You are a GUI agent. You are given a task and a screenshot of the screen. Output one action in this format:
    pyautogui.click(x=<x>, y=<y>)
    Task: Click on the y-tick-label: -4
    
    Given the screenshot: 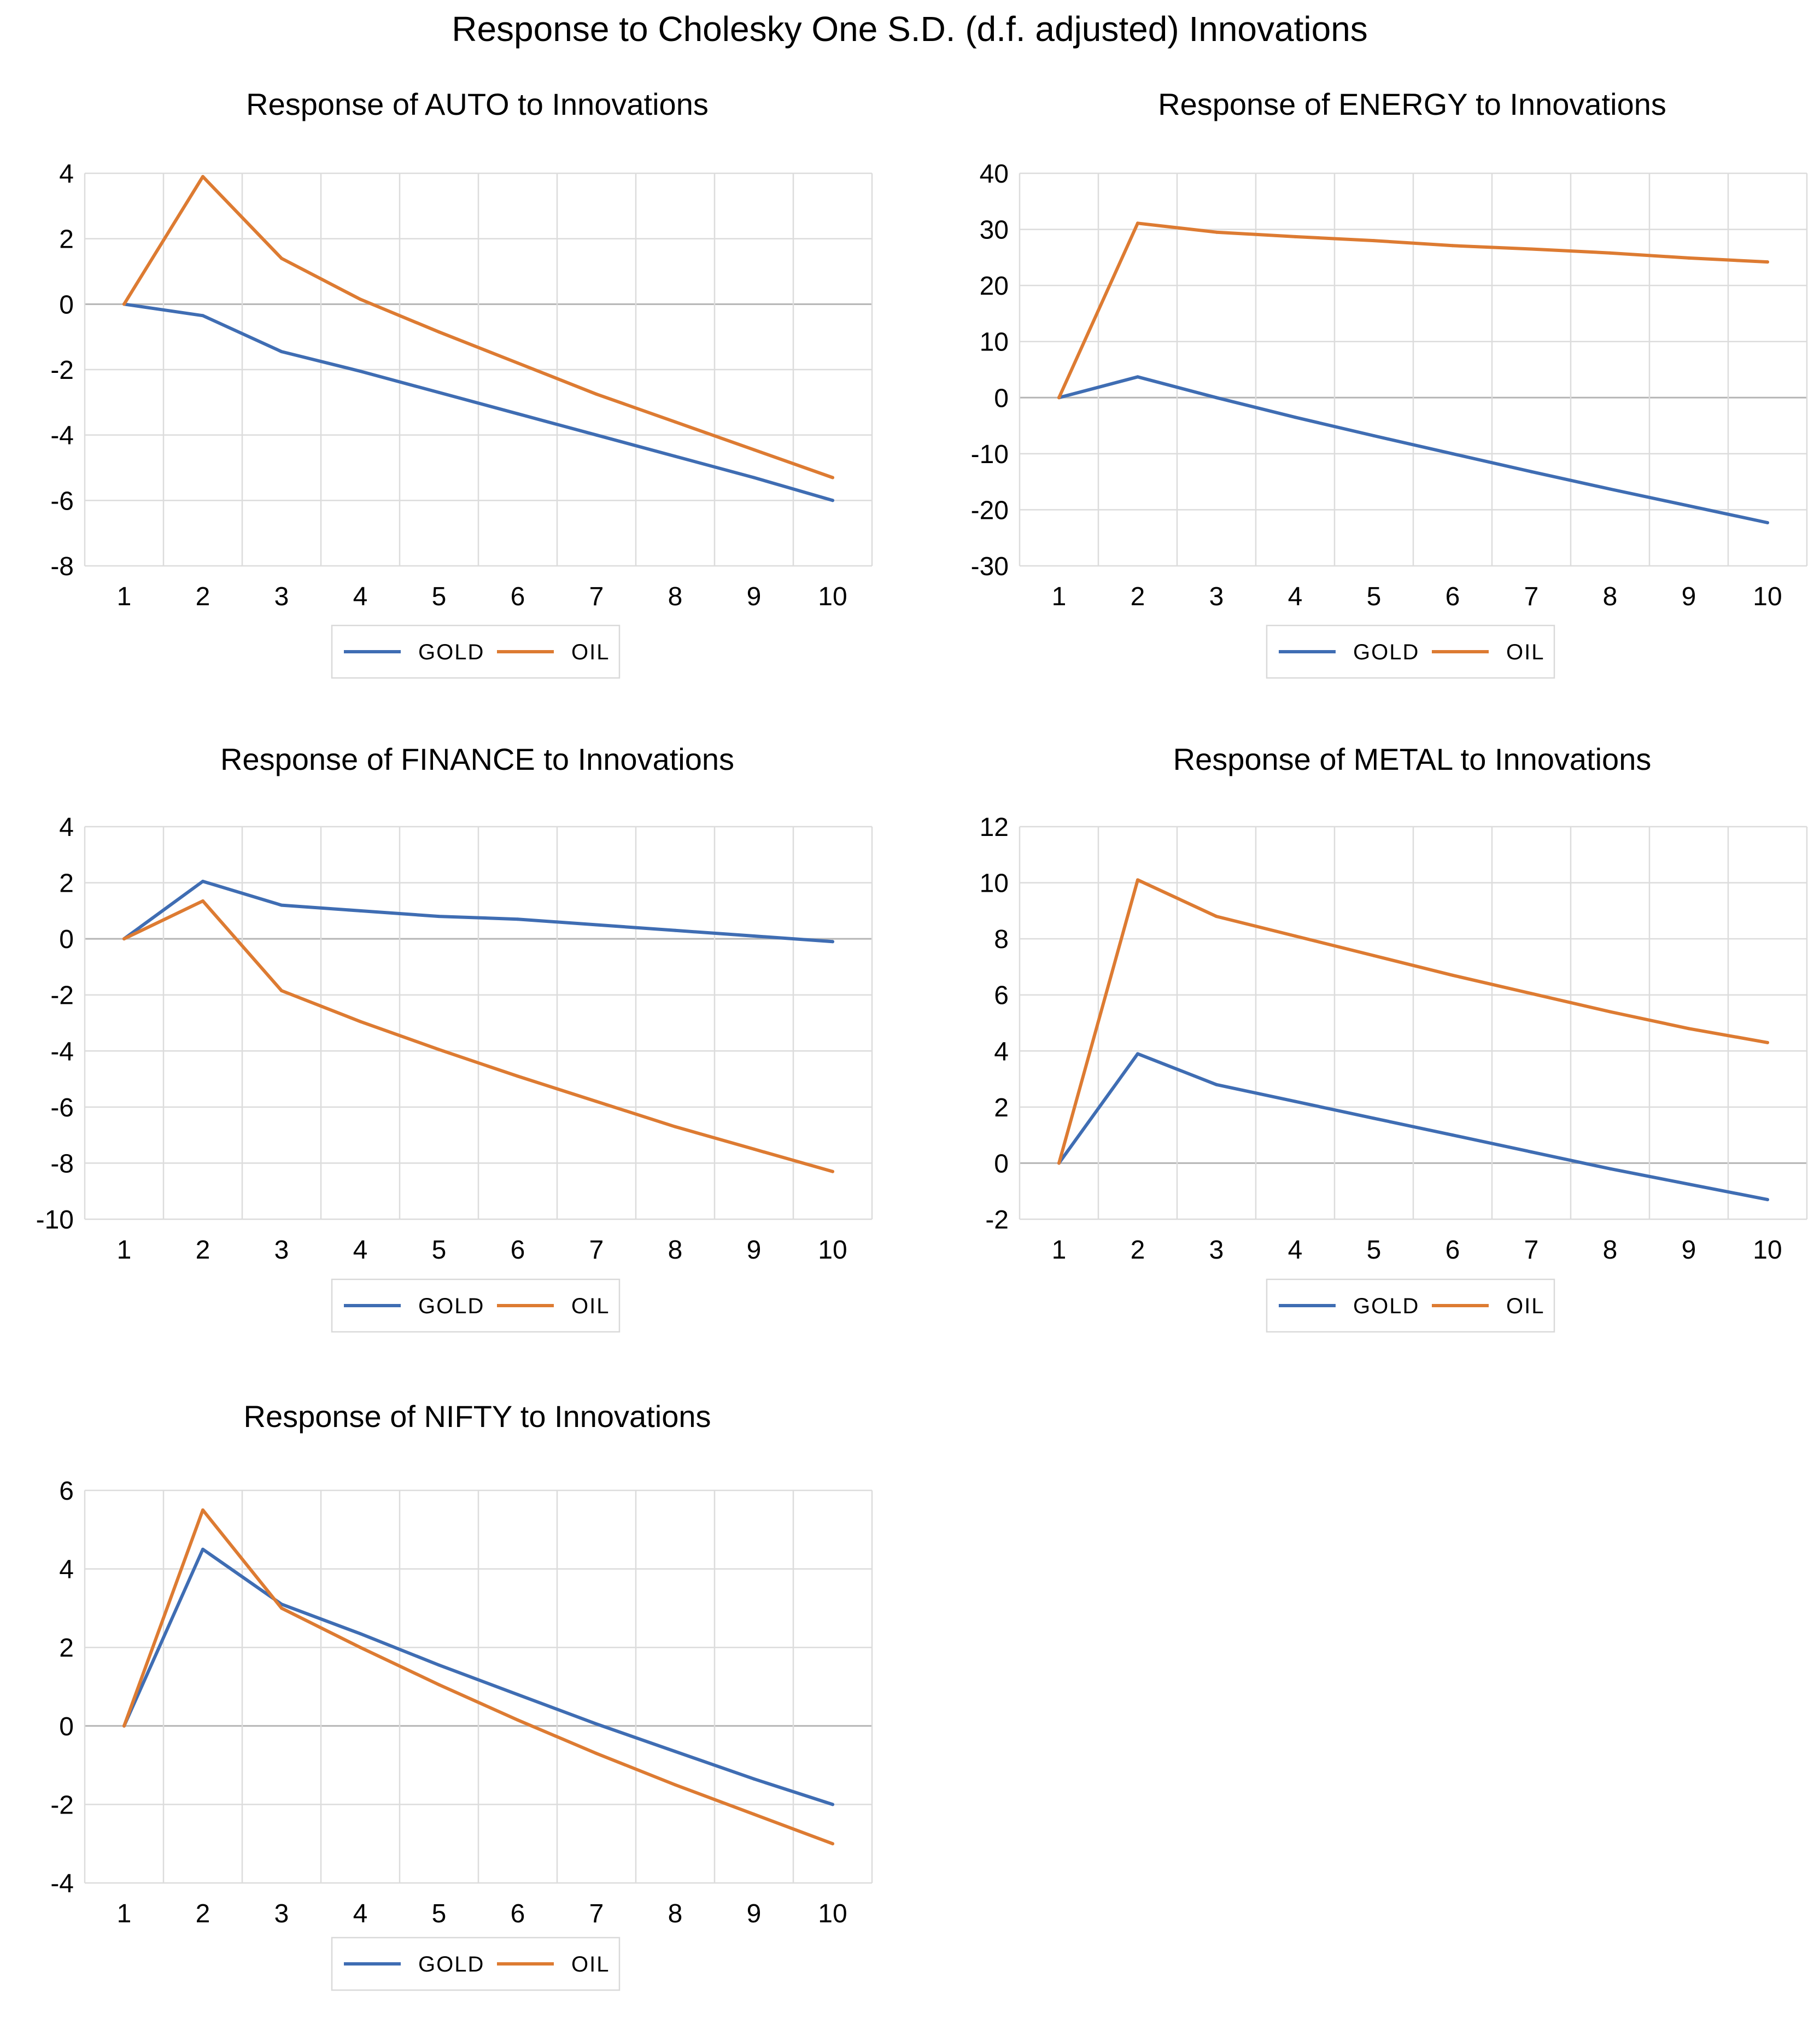 What is the action you would take?
    pyautogui.click(x=62, y=436)
    